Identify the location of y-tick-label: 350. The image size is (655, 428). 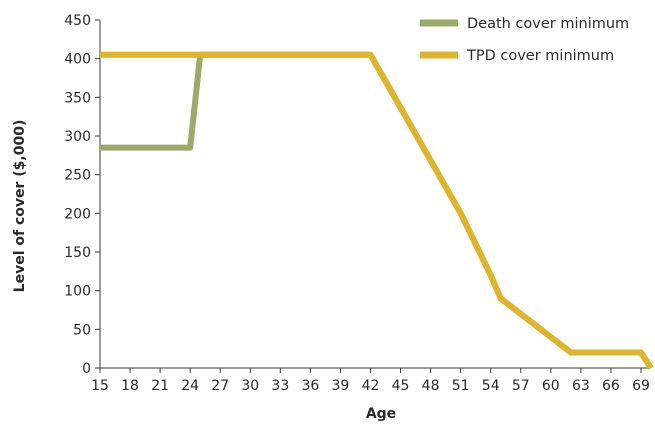
(77, 98).